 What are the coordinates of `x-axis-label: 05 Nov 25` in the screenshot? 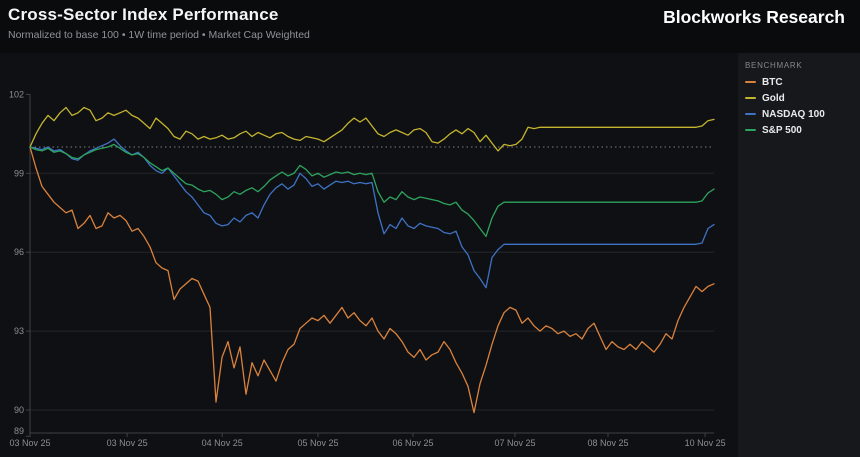 It's located at (317, 443).